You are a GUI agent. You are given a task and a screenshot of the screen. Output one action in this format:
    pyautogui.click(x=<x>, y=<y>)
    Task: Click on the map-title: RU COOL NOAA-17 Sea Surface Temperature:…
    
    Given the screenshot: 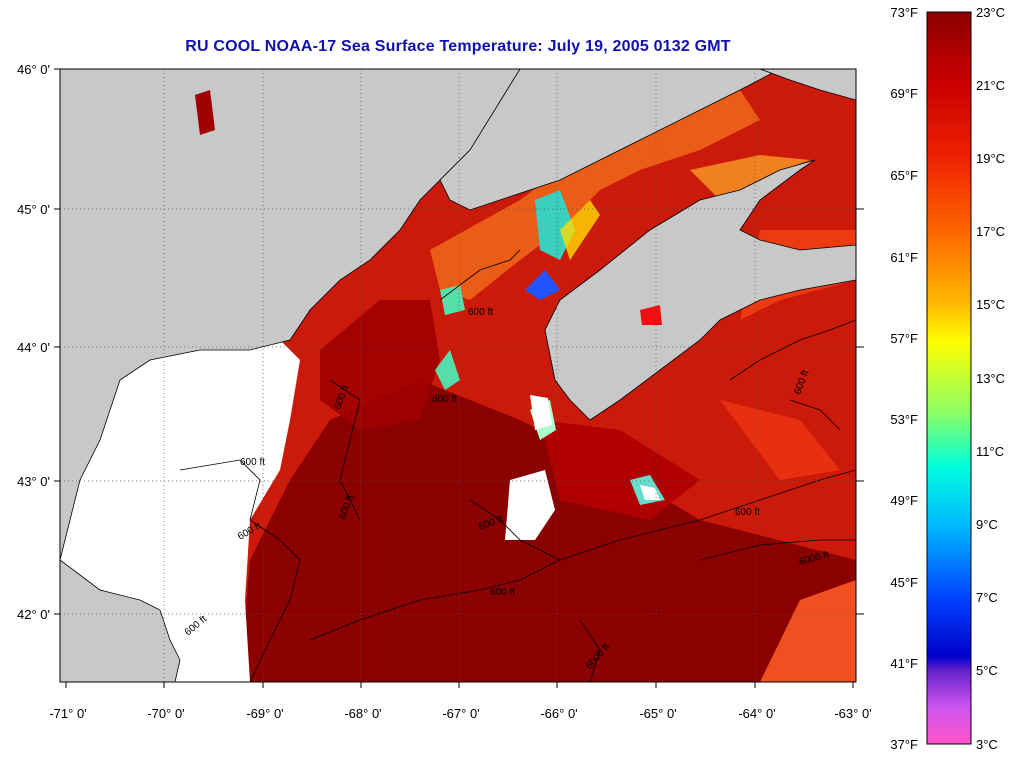 What is the action you would take?
    pyautogui.click(x=458, y=46)
    